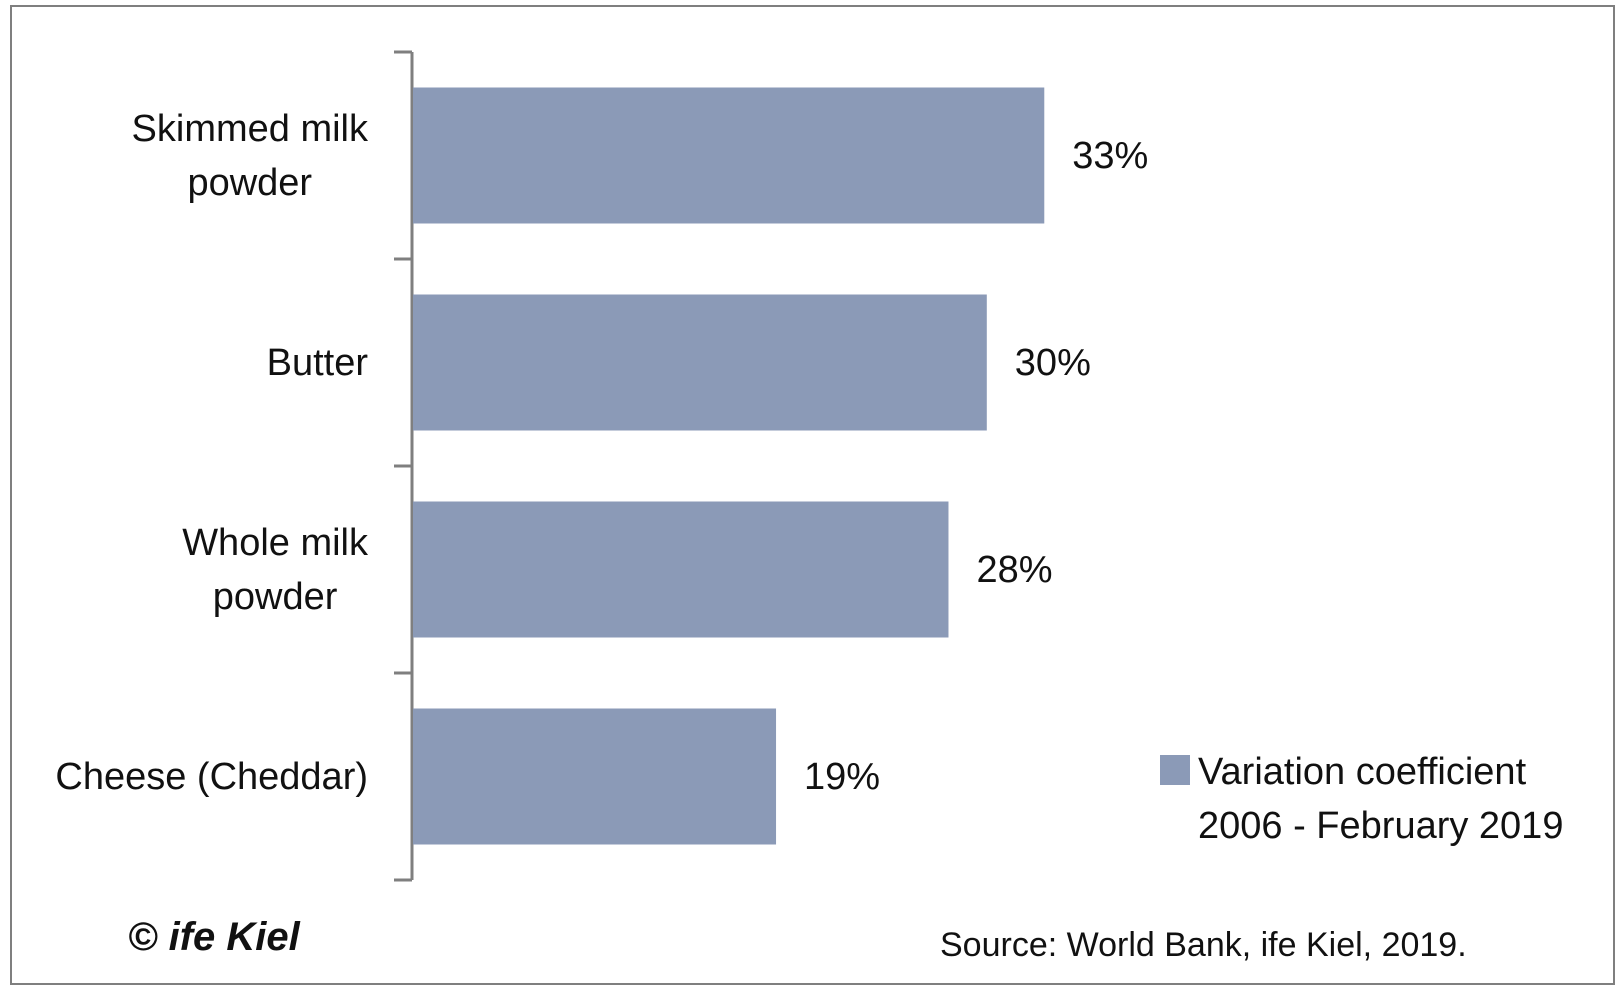 This screenshot has height=989, width=1622. Describe the element at coordinates (275, 570) in the screenshot. I see `category-label: Whole milk powder` at that location.